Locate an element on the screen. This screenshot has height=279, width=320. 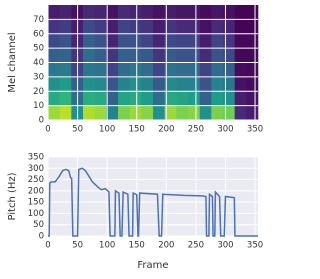
y-tick-label: 200 is located at coordinates (36, 191).